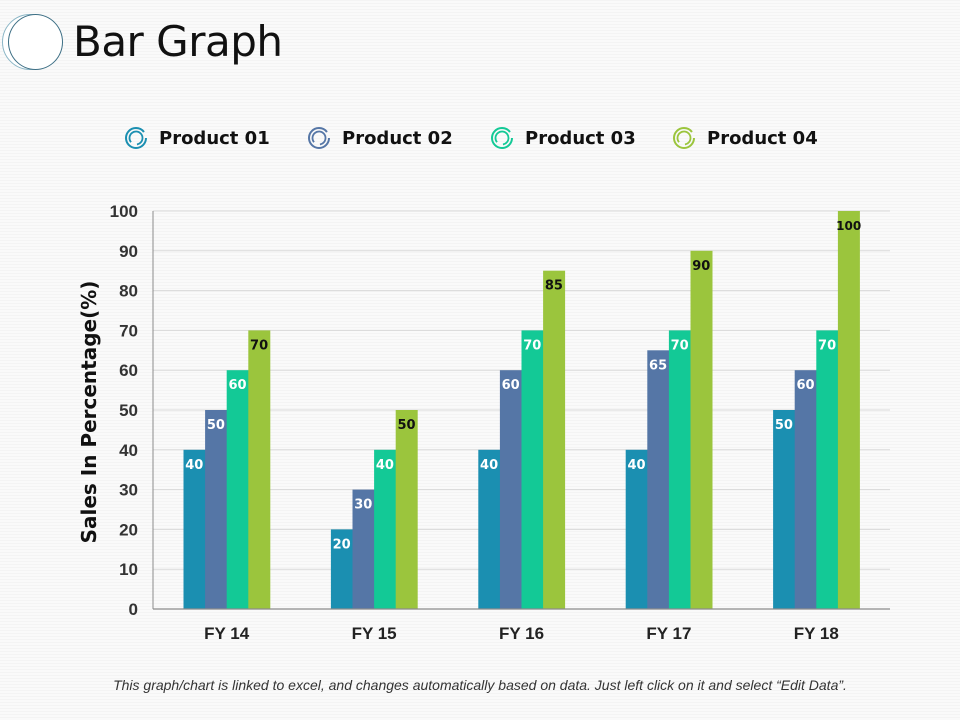 The height and width of the screenshot is (720, 960). Describe the element at coordinates (658, 365) in the screenshot. I see `data-label: 65` at that location.